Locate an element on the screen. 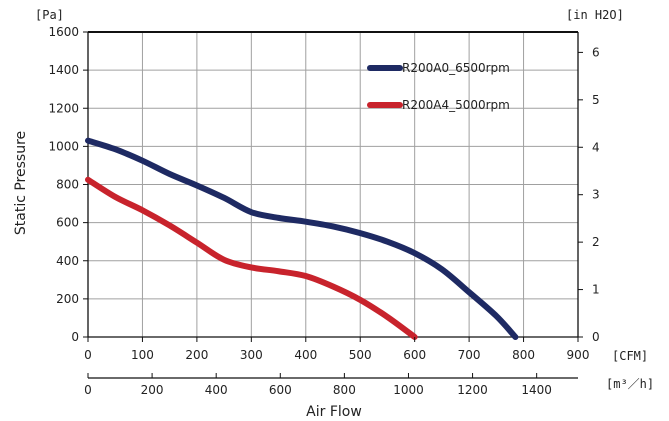 Image resolution: width=669 pixels, height=421 pixels. y2-tick-label: 3 is located at coordinates (596, 195).